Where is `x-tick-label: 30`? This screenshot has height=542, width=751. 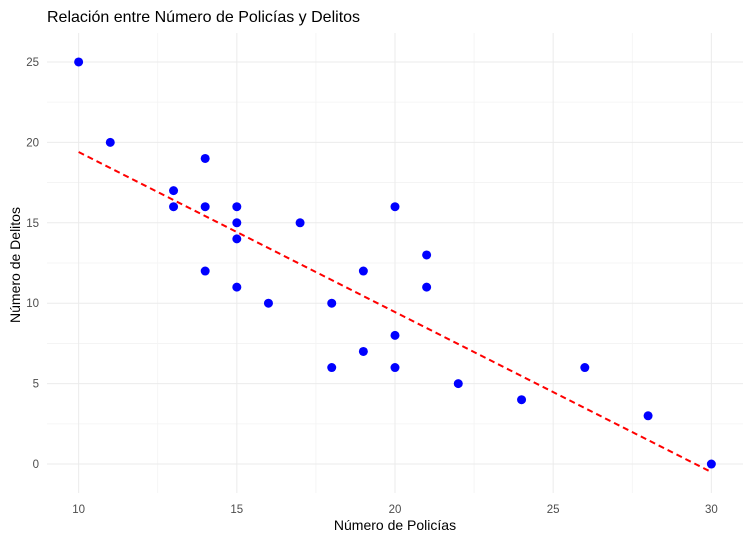
x-tick-label: 30 is located at coordinates (711, 510).